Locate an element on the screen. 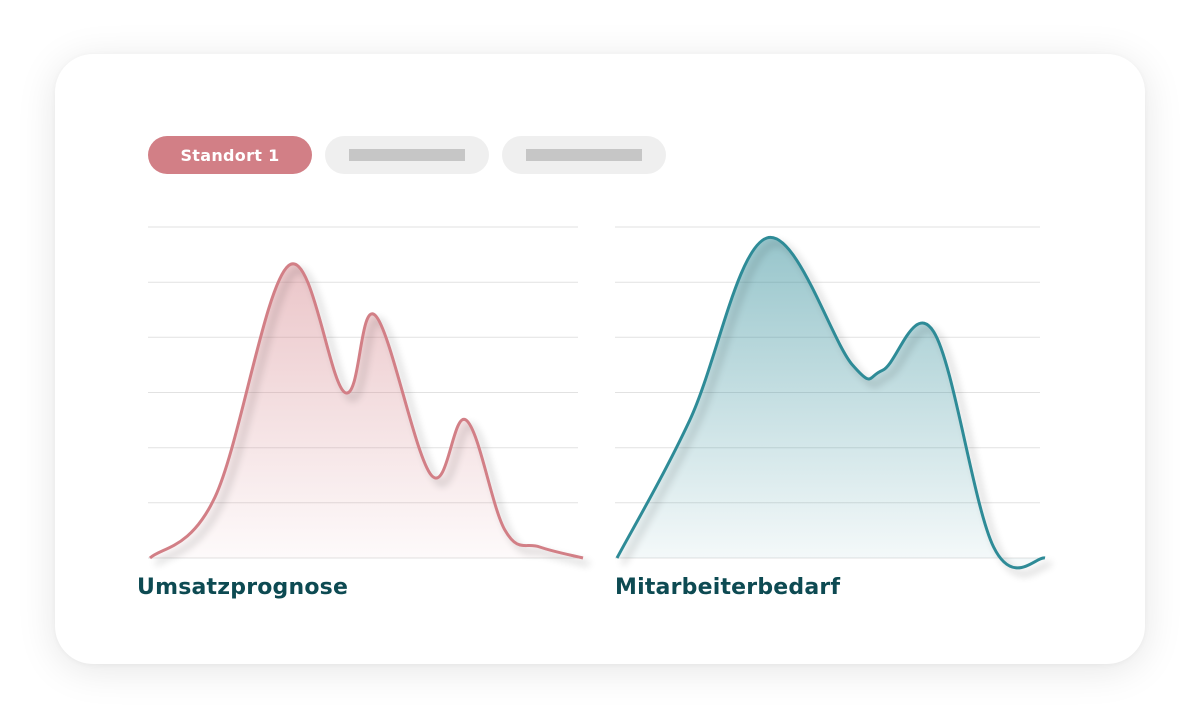  tab-label: Standort 1 is located at coordinates (230, 155).